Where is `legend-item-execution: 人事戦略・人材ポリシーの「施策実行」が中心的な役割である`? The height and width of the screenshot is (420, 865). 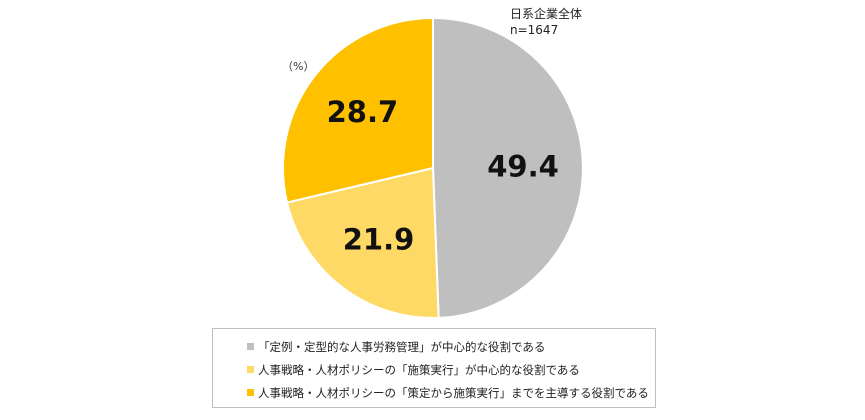
legend-item-execution: 人事戦略・人材ポリシーの「施策実行」が中心的な役割である is located at coordinates (451, 369).